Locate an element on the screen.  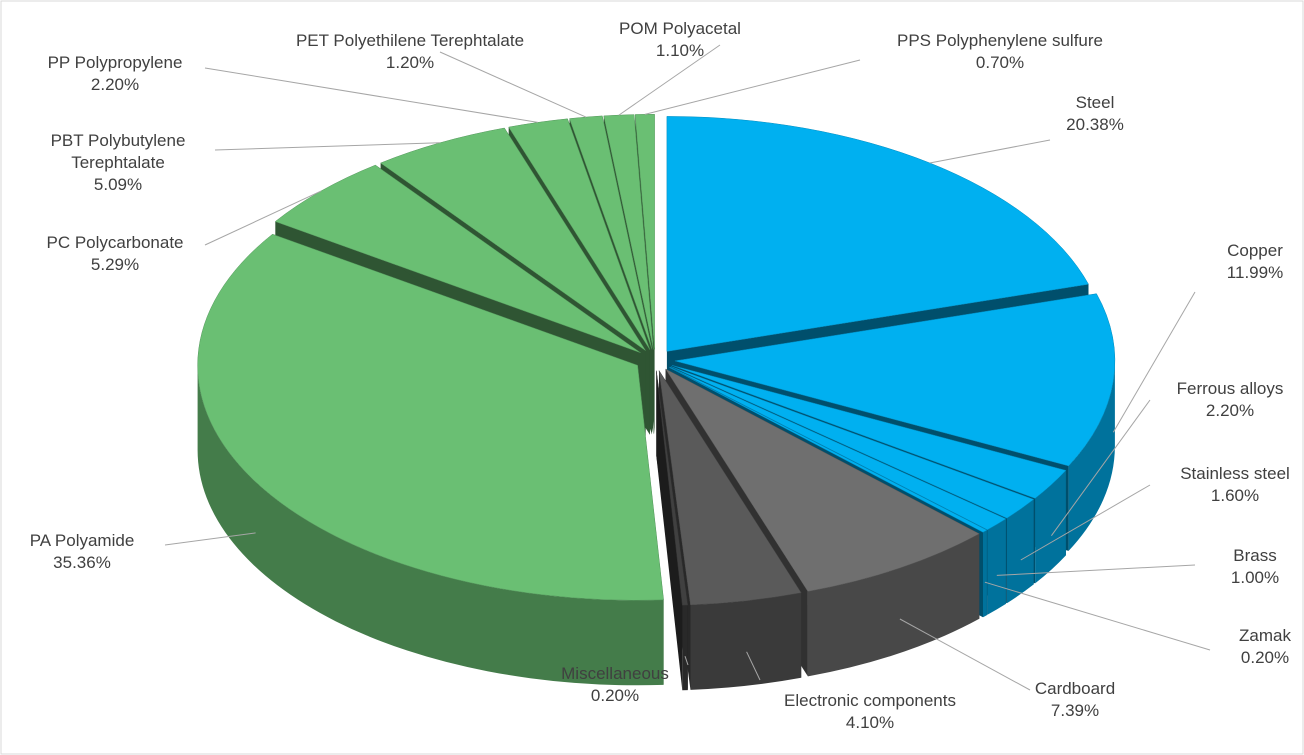
category-label: Brass is located at coordinates (1255, 555).